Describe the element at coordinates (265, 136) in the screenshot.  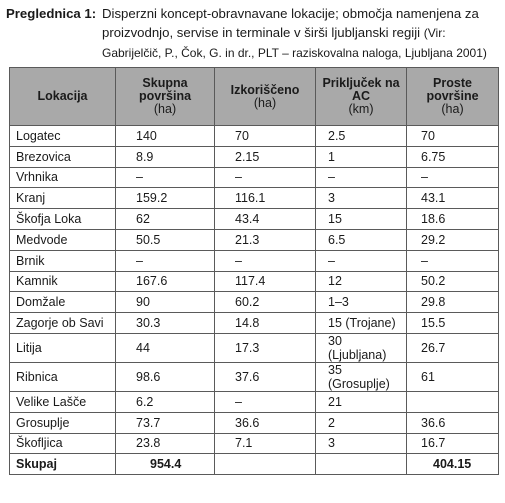
I see `cell-izkorisceno: 70` at that location.